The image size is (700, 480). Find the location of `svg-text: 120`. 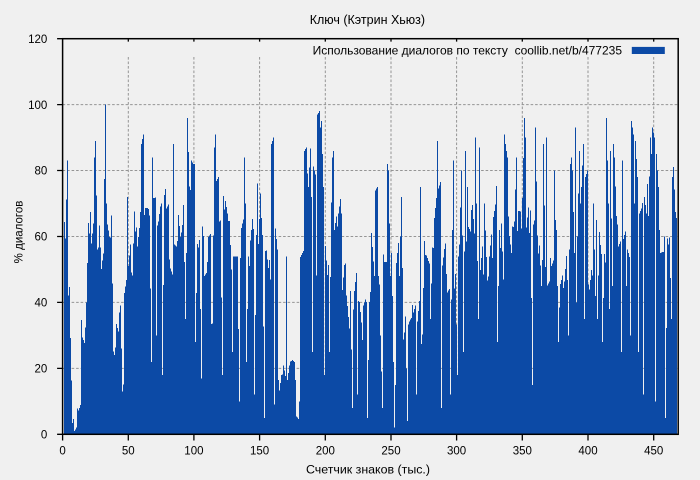

svg-text: 120 is located at coordinates (37, 40).